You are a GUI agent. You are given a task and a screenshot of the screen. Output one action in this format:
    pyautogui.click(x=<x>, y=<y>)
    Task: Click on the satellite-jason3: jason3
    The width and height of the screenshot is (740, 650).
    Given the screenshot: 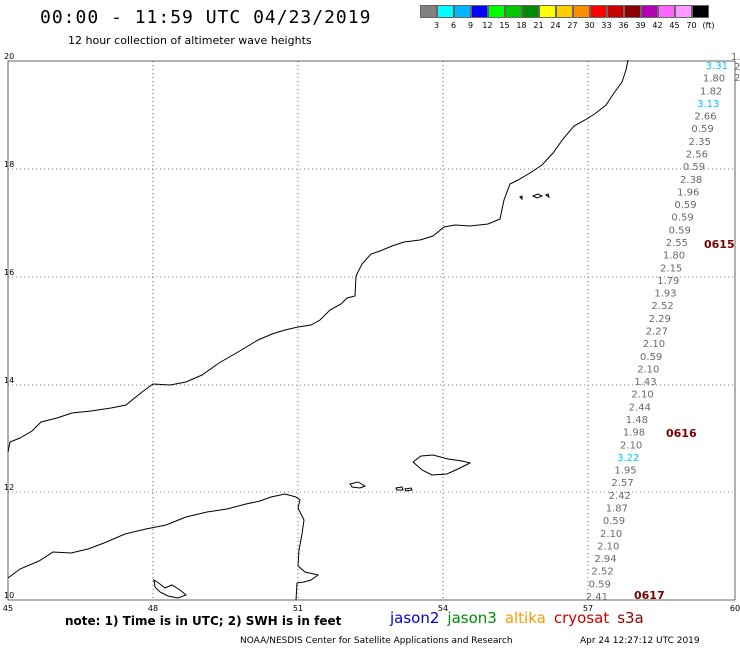 What is the action you would take?
    pyautogui.click(x=472, y=618)
    